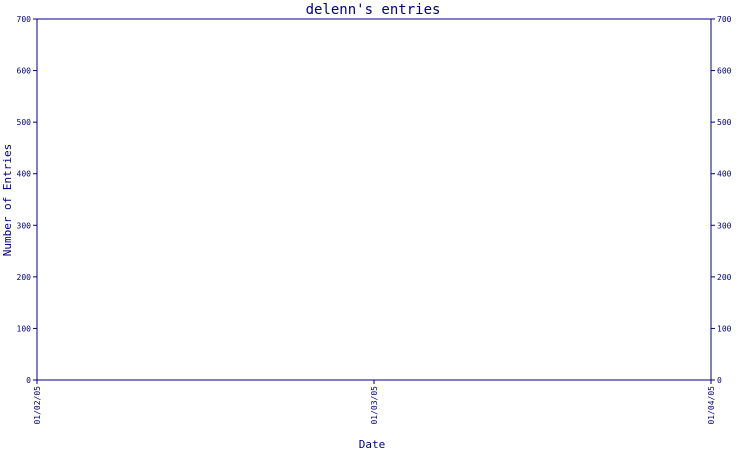 Image resolution: width=750 pixels, height=450 pixels. What do you see at coordinates (24, 174) in the screenshot?
I see `y-tick-label-left: 400` at bounding box center [24, 174].